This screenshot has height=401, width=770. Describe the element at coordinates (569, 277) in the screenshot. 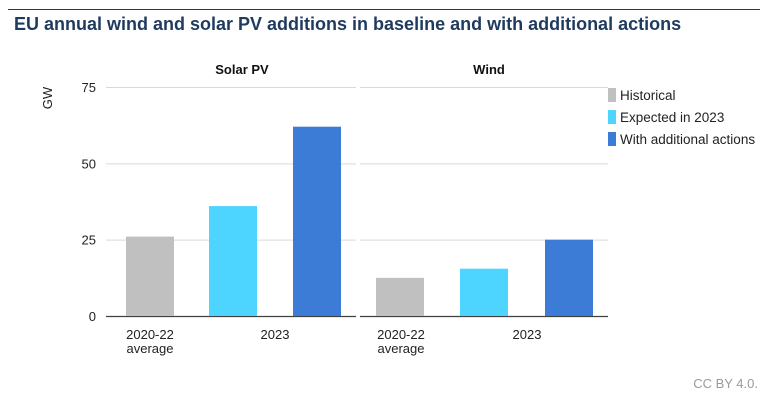

I see `wind-bar-with-additional-actions` at that location.